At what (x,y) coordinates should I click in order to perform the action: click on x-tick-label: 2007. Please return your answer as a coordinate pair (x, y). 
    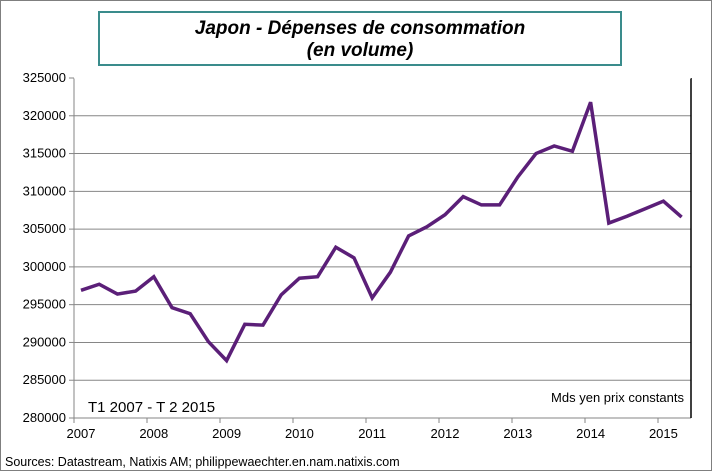
    Looking at the image, I should click on (81, 433).